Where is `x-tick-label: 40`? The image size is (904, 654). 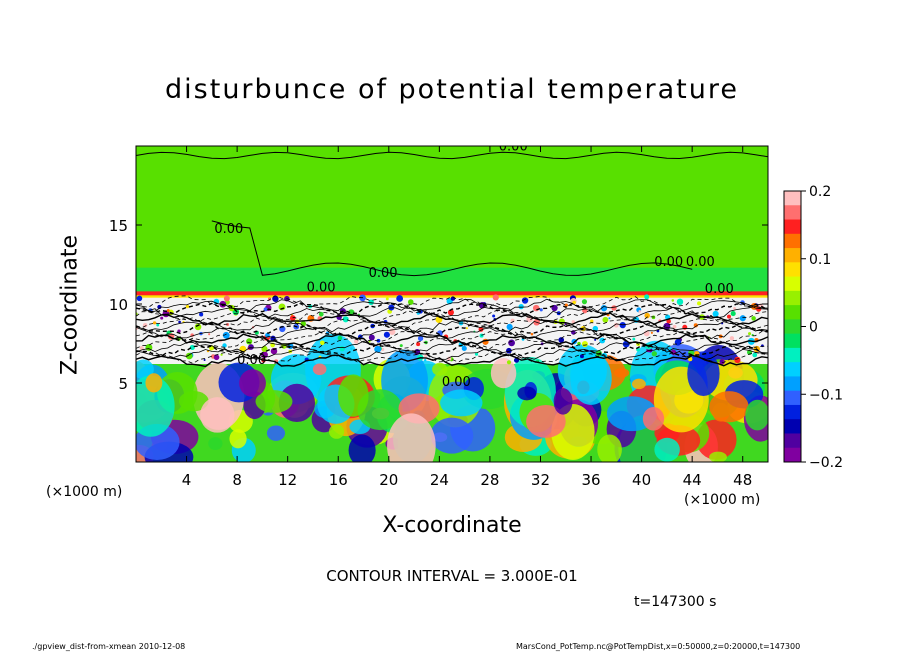
x-tick-label: 40 is located at coordinates (641, 480).